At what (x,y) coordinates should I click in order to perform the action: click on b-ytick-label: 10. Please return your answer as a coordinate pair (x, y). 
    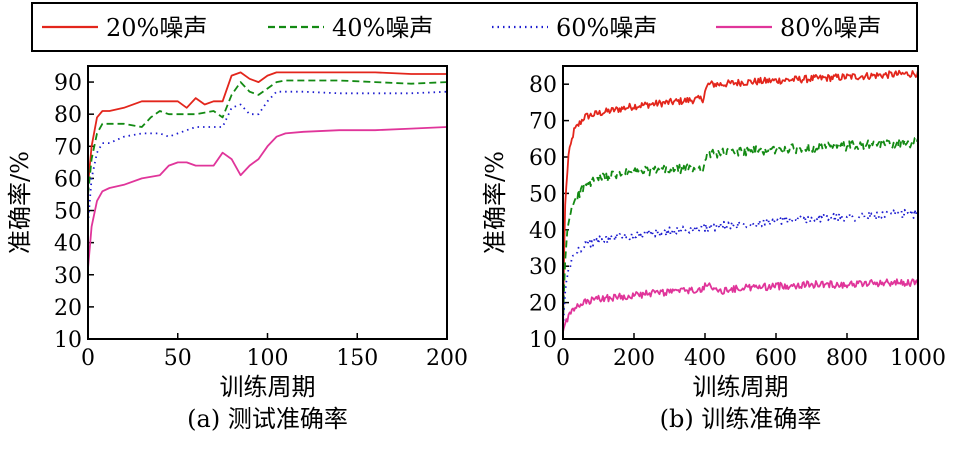
    Looking at the image, I should click on (543, 340).